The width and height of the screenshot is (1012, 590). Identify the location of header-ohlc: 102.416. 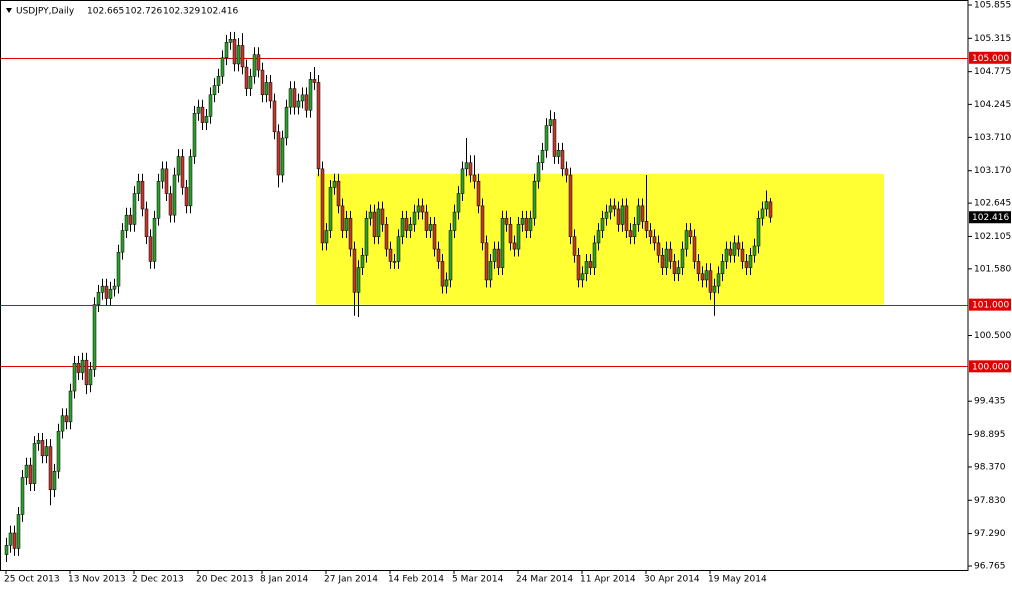
(219, 12).